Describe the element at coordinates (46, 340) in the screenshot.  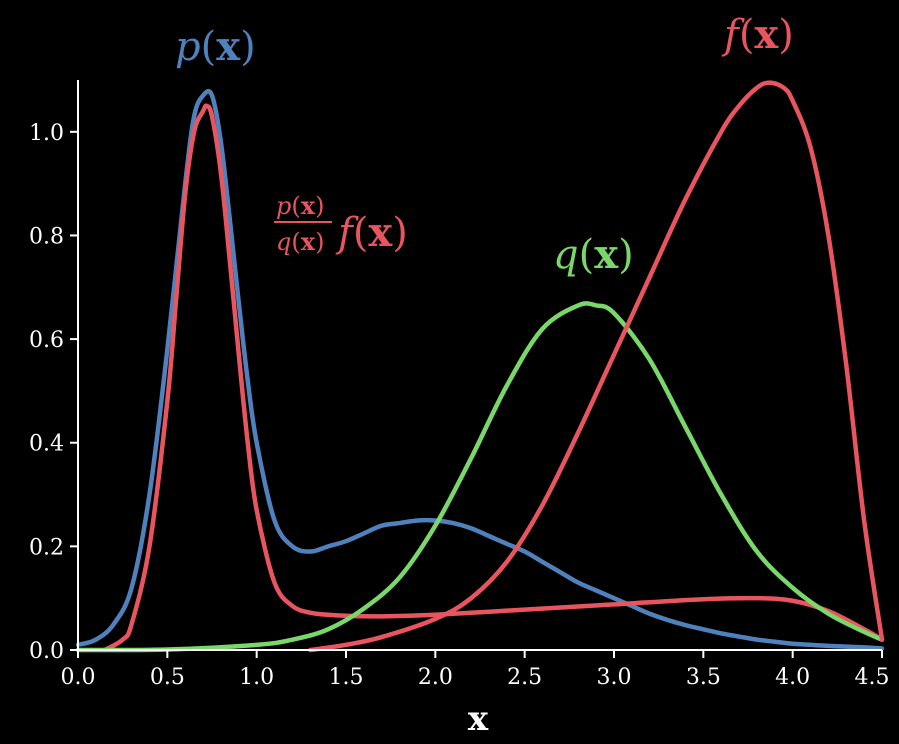
I see `y-tick-label: 0.6` at that location.